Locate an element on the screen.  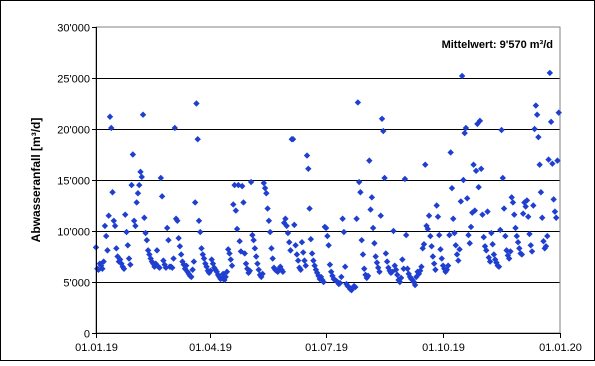
x-tick-label: 01.01.20 is located at coordinates (560, 348).